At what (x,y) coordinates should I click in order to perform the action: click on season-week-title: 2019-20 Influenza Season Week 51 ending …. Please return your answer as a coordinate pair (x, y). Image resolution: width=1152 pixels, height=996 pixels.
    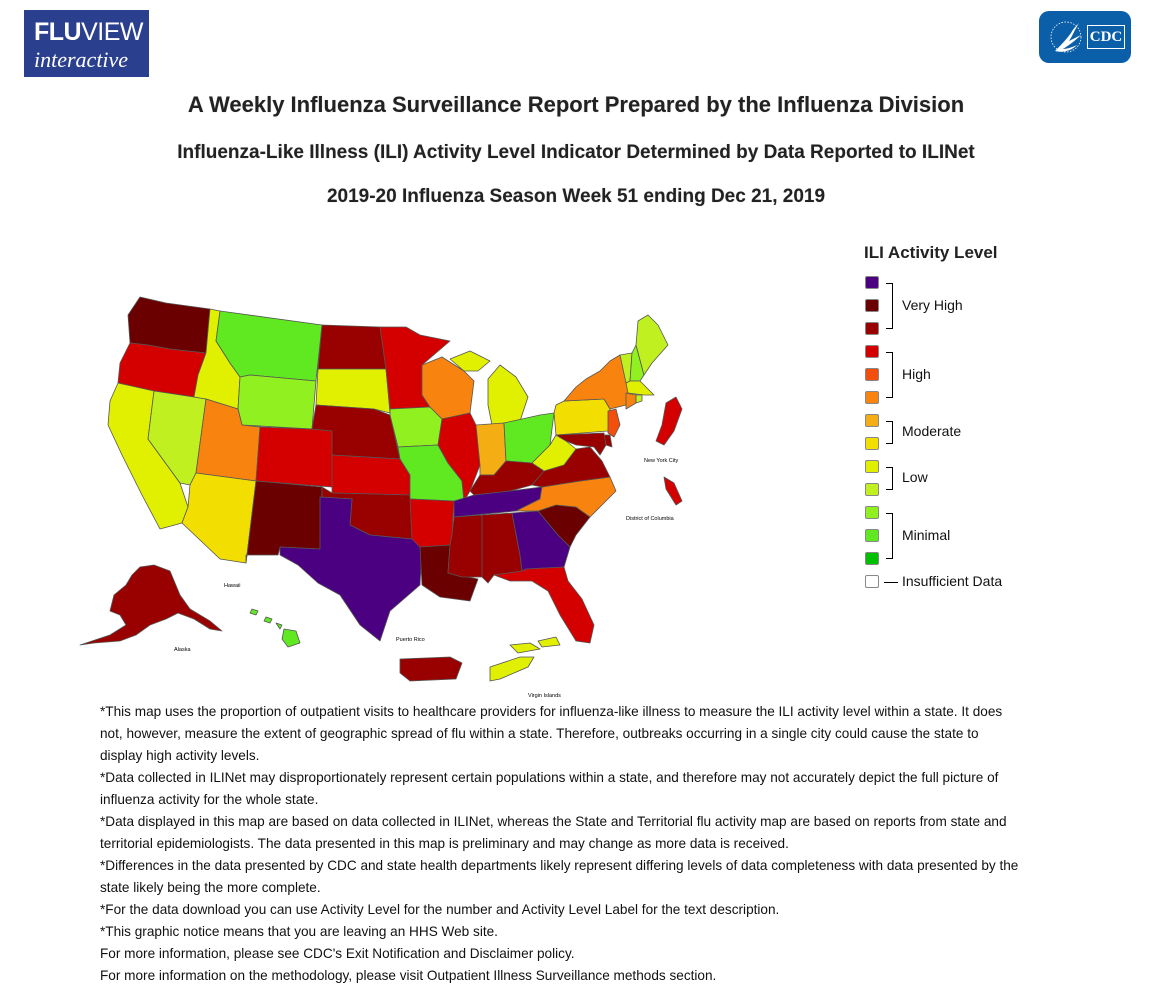
    Looking at the image, I should click on (576, 196).